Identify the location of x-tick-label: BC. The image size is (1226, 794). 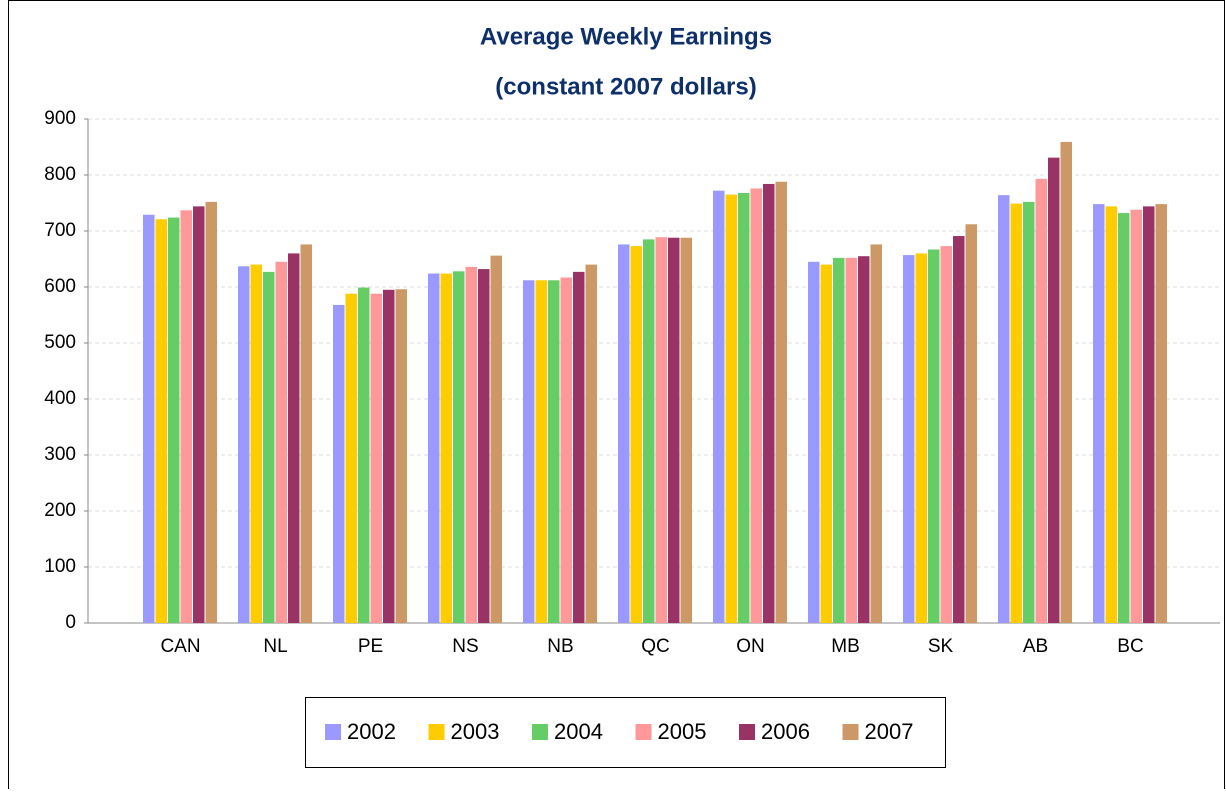
(1130, 646).